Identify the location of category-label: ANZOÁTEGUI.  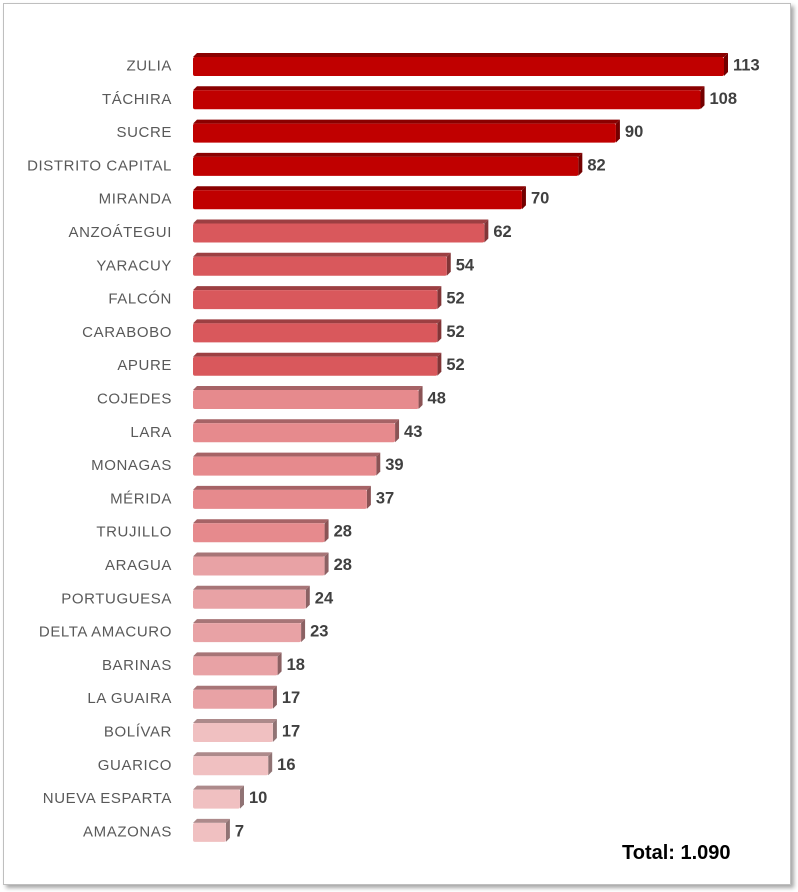
(120, 232).